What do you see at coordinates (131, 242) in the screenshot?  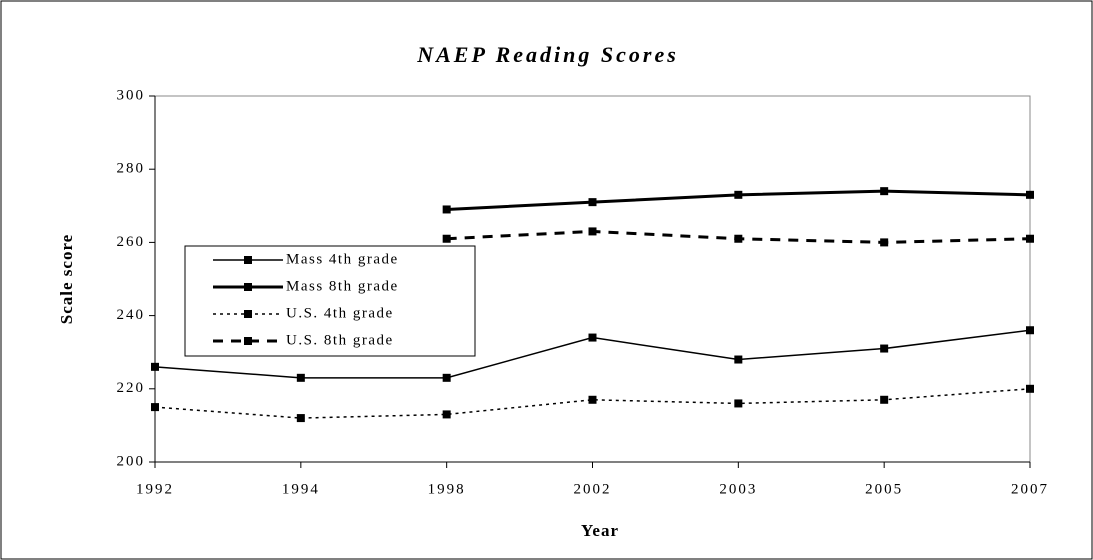 I see `y-tick-label: 260` at bounding box center [131, 242].